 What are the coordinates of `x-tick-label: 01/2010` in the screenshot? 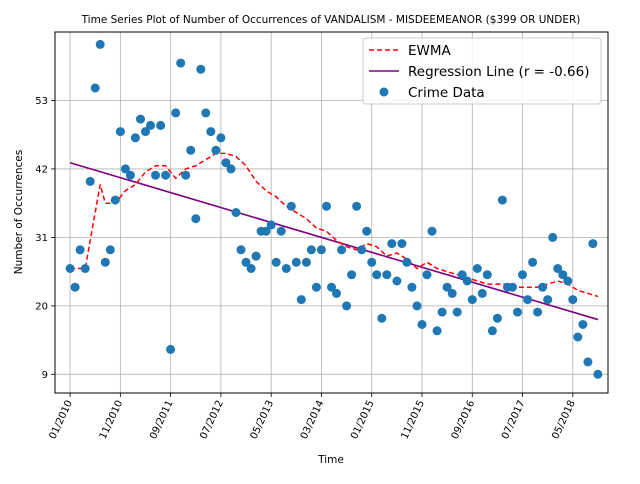 It's located at (62, 420).